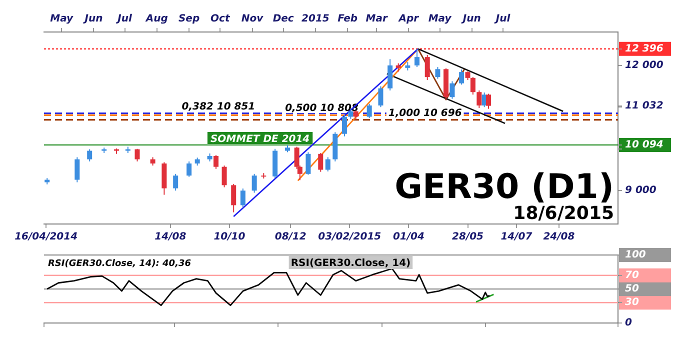  What do you see at coordinates (350, 237) in the screenshot?
I see `x-tick-label: 03/02/2015` at bounding box center [350, 237].